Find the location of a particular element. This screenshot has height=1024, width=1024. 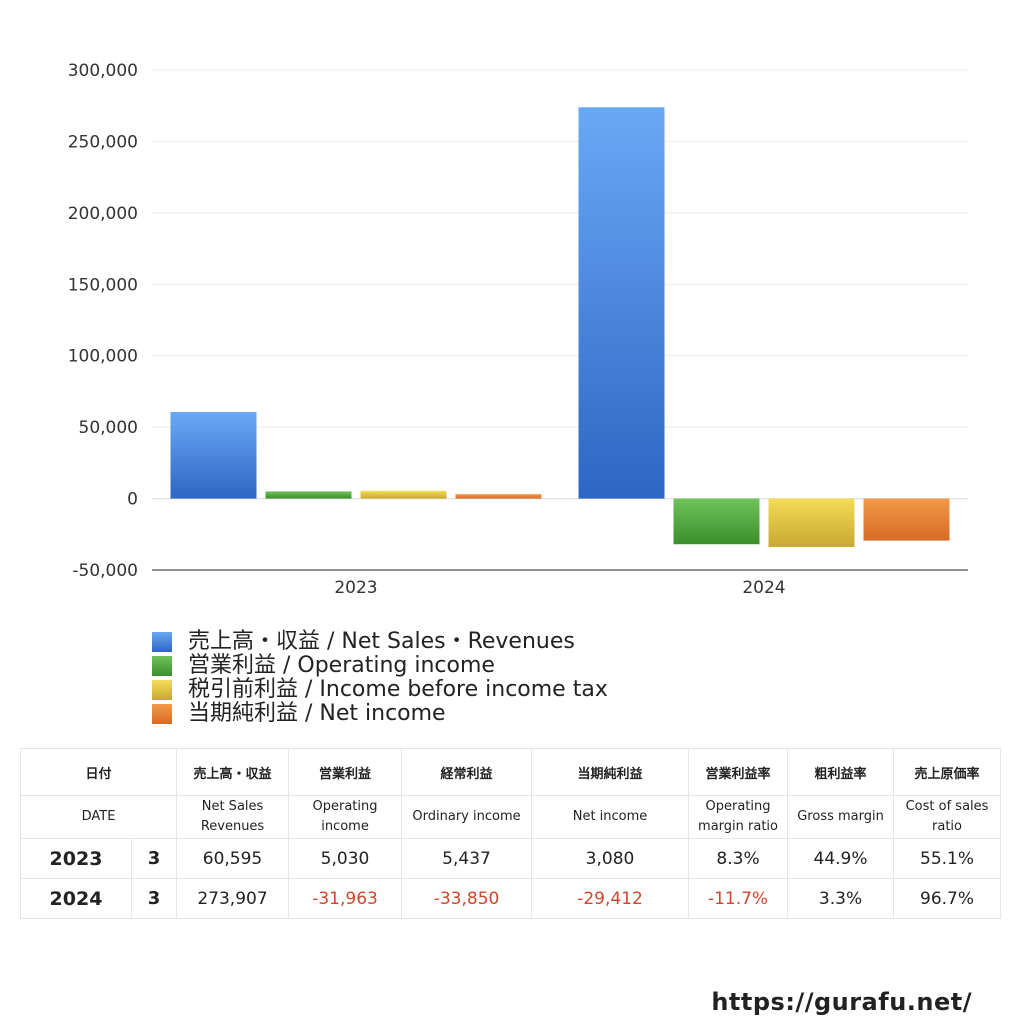

legend-label: 税引前利益 / Income before income tax is located at coordinates (398, 689).